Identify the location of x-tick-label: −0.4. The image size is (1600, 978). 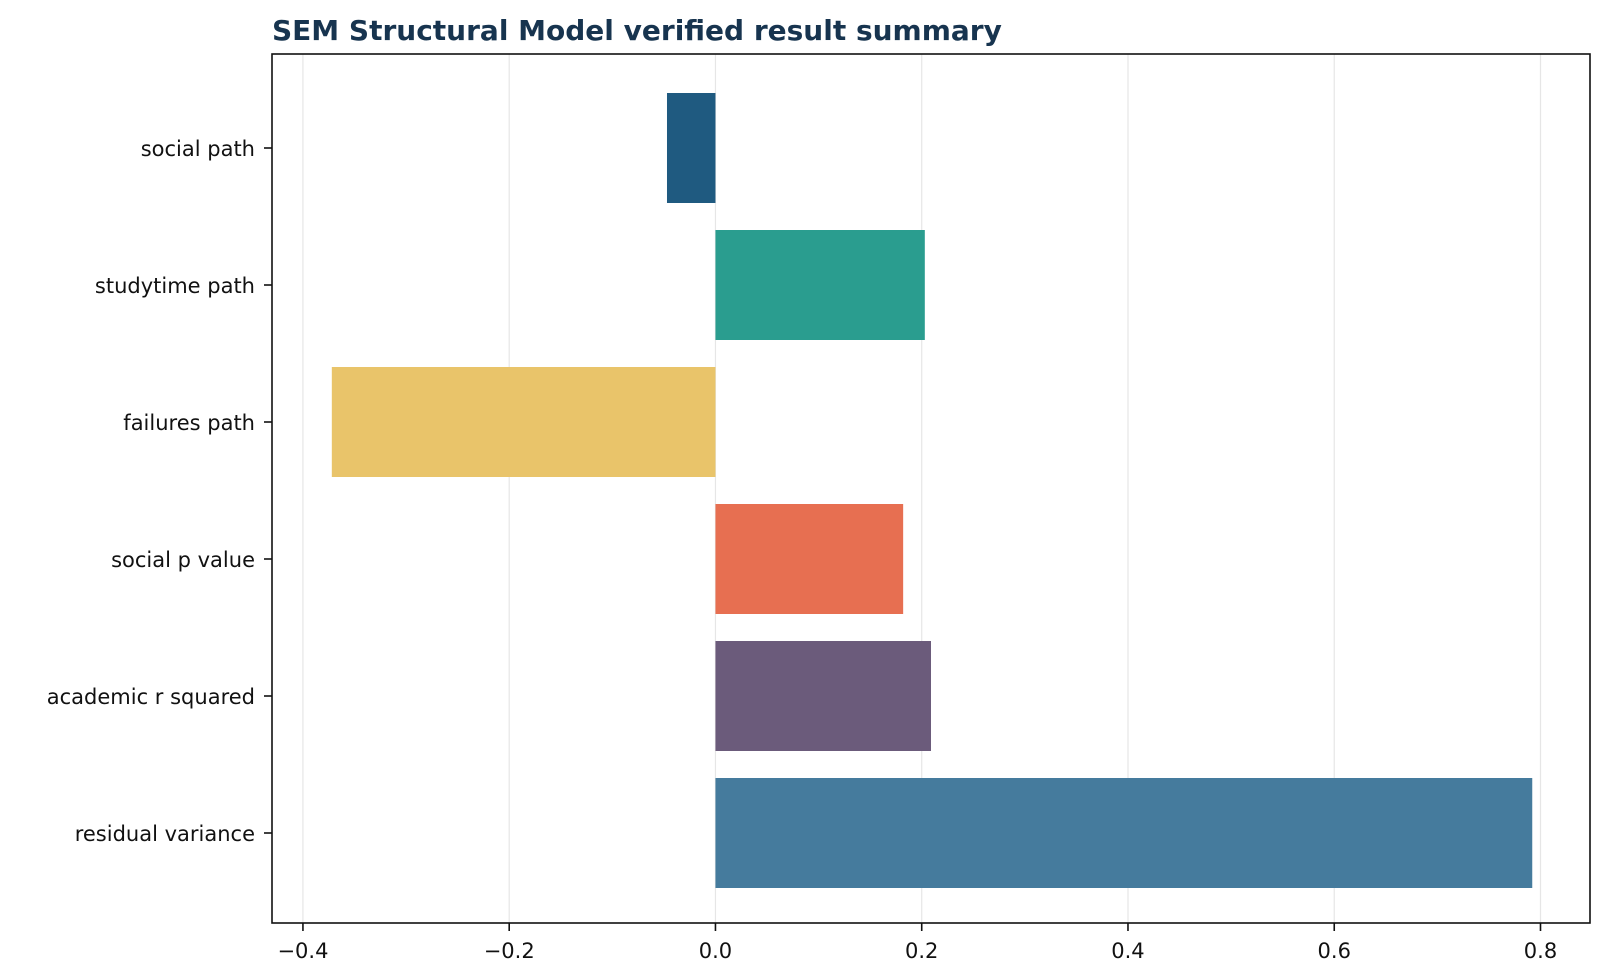
(302, 951).